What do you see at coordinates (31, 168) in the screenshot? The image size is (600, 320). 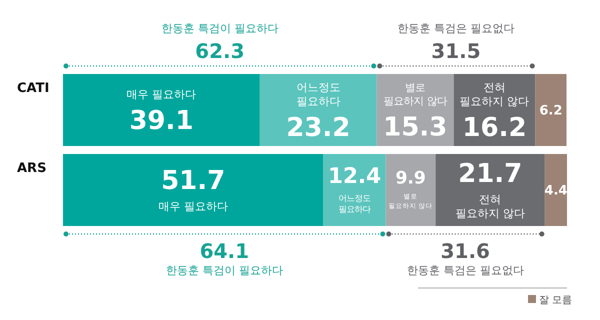 I see `y-tick-label: ARS` at bounding box center [31, 168].